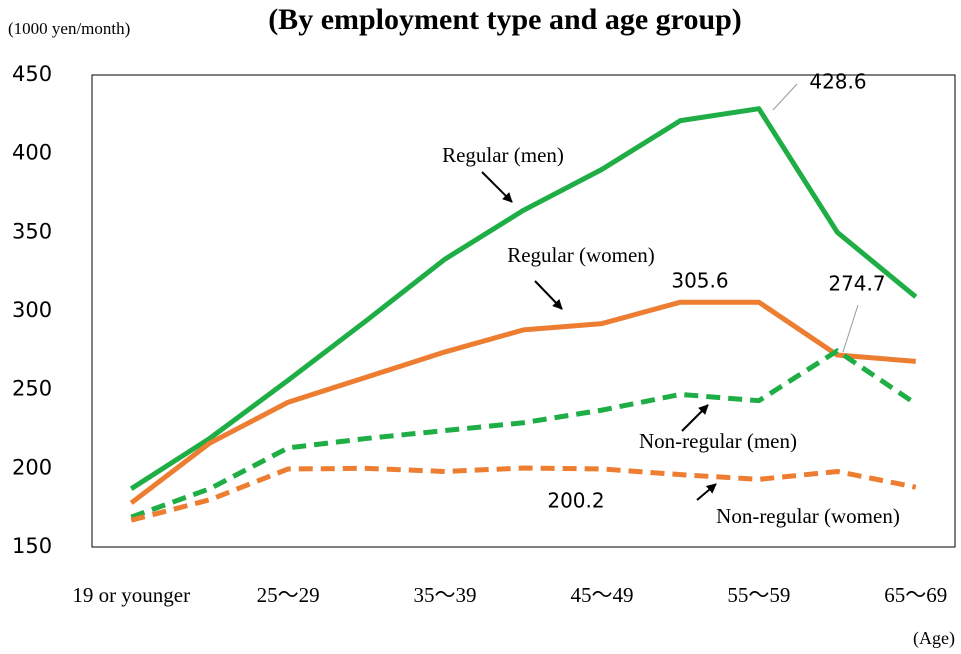 The height and width of the screenshot is (654, 961). I want to click on x-tick-label: 45〜49, so click(601, 595).